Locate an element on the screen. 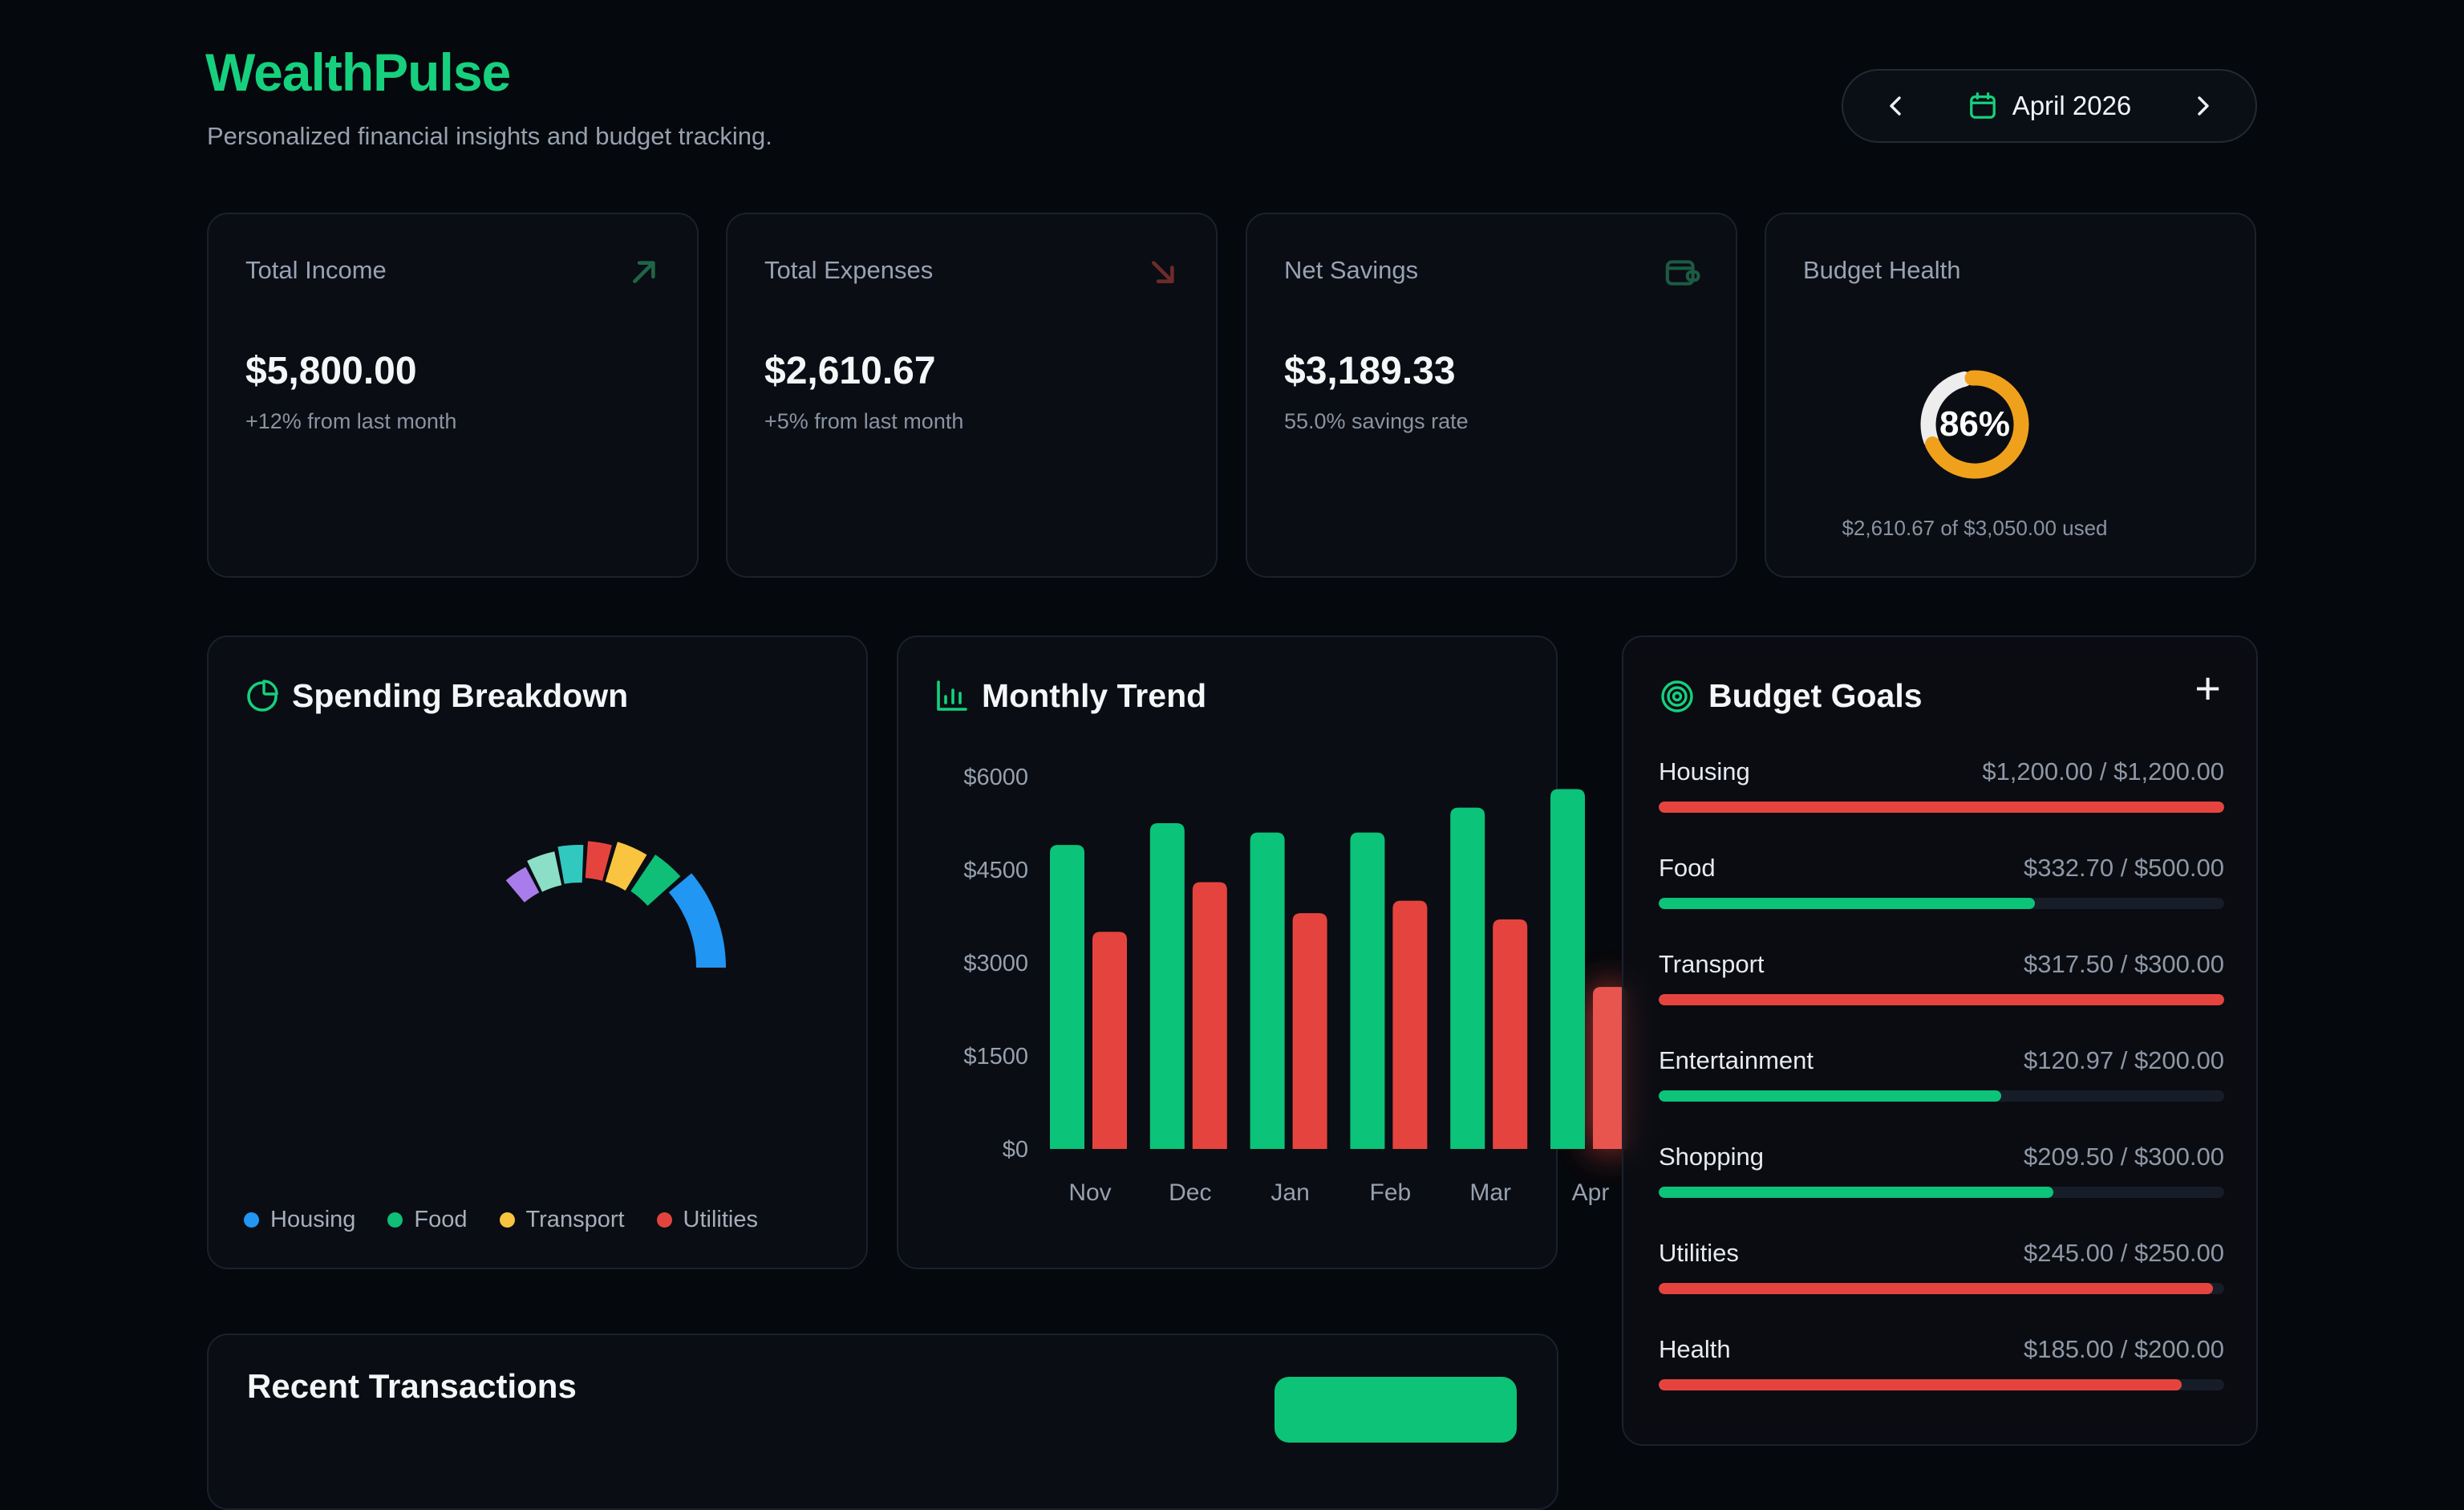 This screenshot has height=1510, width=2464. goal-amounts: $185.00 / $200.00 is located at coordinates (2124, 1349).